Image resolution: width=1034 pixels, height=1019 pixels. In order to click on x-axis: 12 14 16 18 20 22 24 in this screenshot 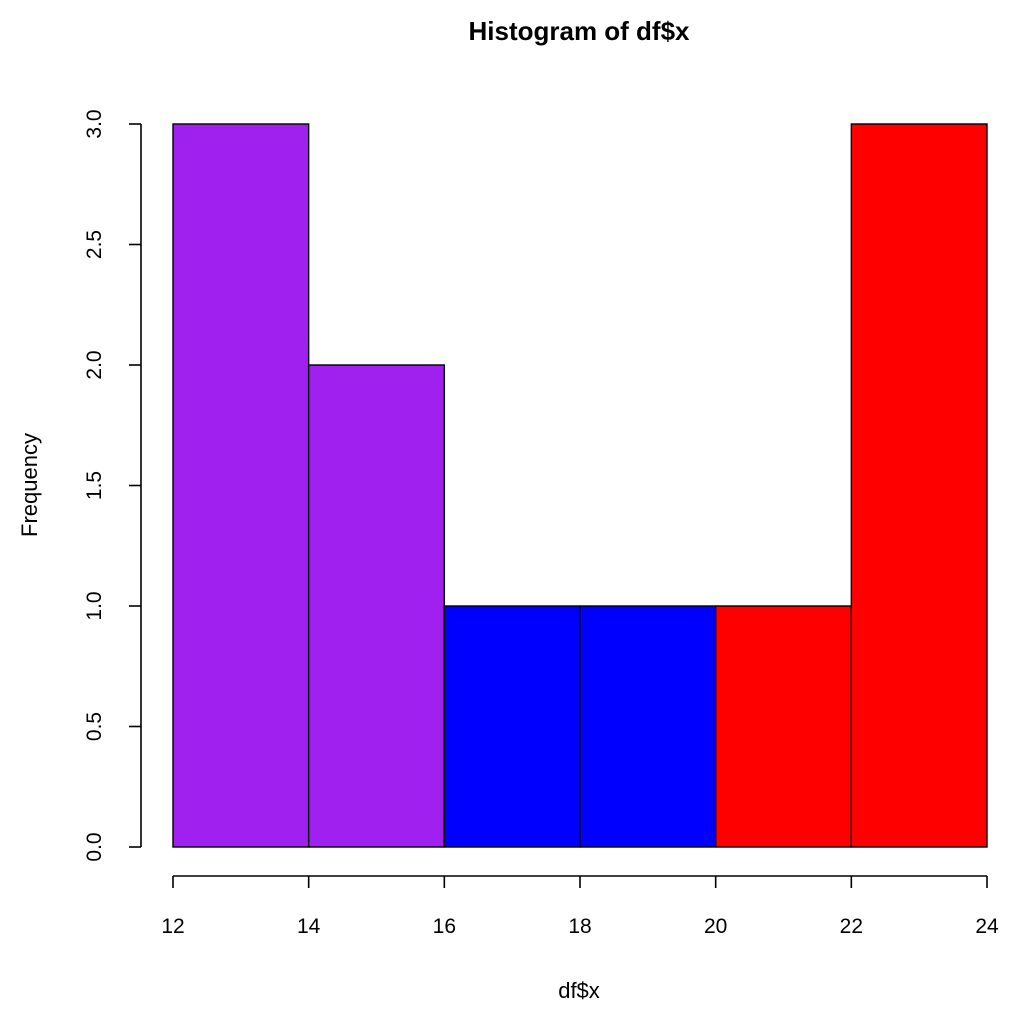, I will do `click(580, 906)`.